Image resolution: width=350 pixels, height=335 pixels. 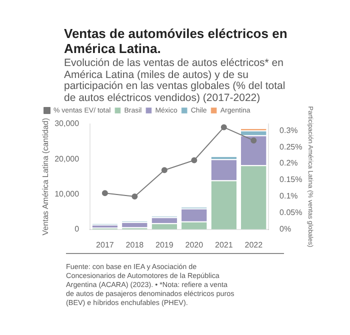 I want to click on y2-tick-label: 0.1%, so click(x=289, y=196).